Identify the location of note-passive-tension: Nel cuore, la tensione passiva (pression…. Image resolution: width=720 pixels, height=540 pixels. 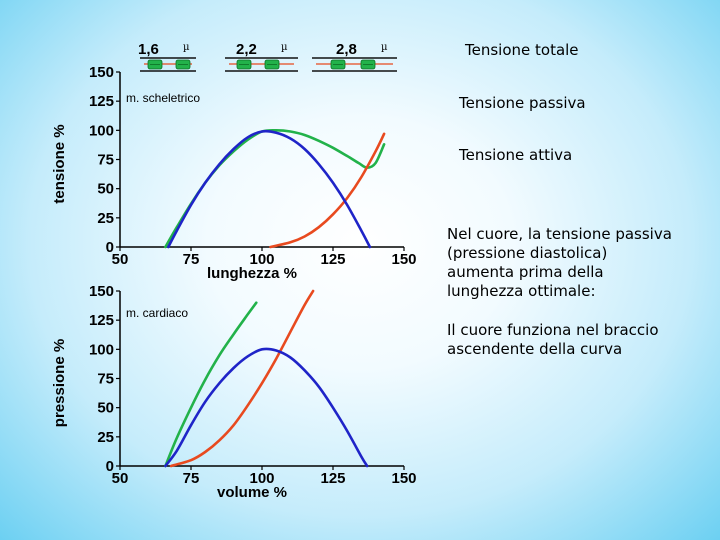
(559, 262).